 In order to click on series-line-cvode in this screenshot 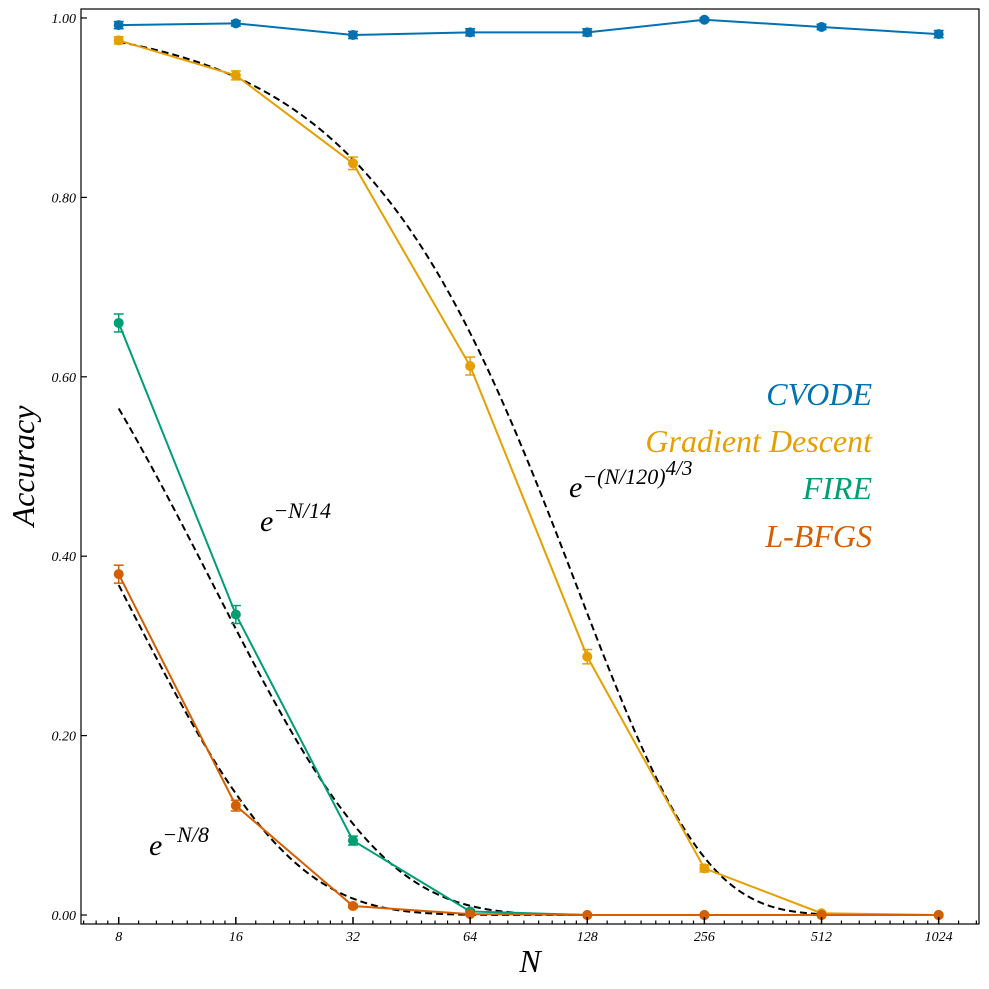, I will do `click(528, 27)`.